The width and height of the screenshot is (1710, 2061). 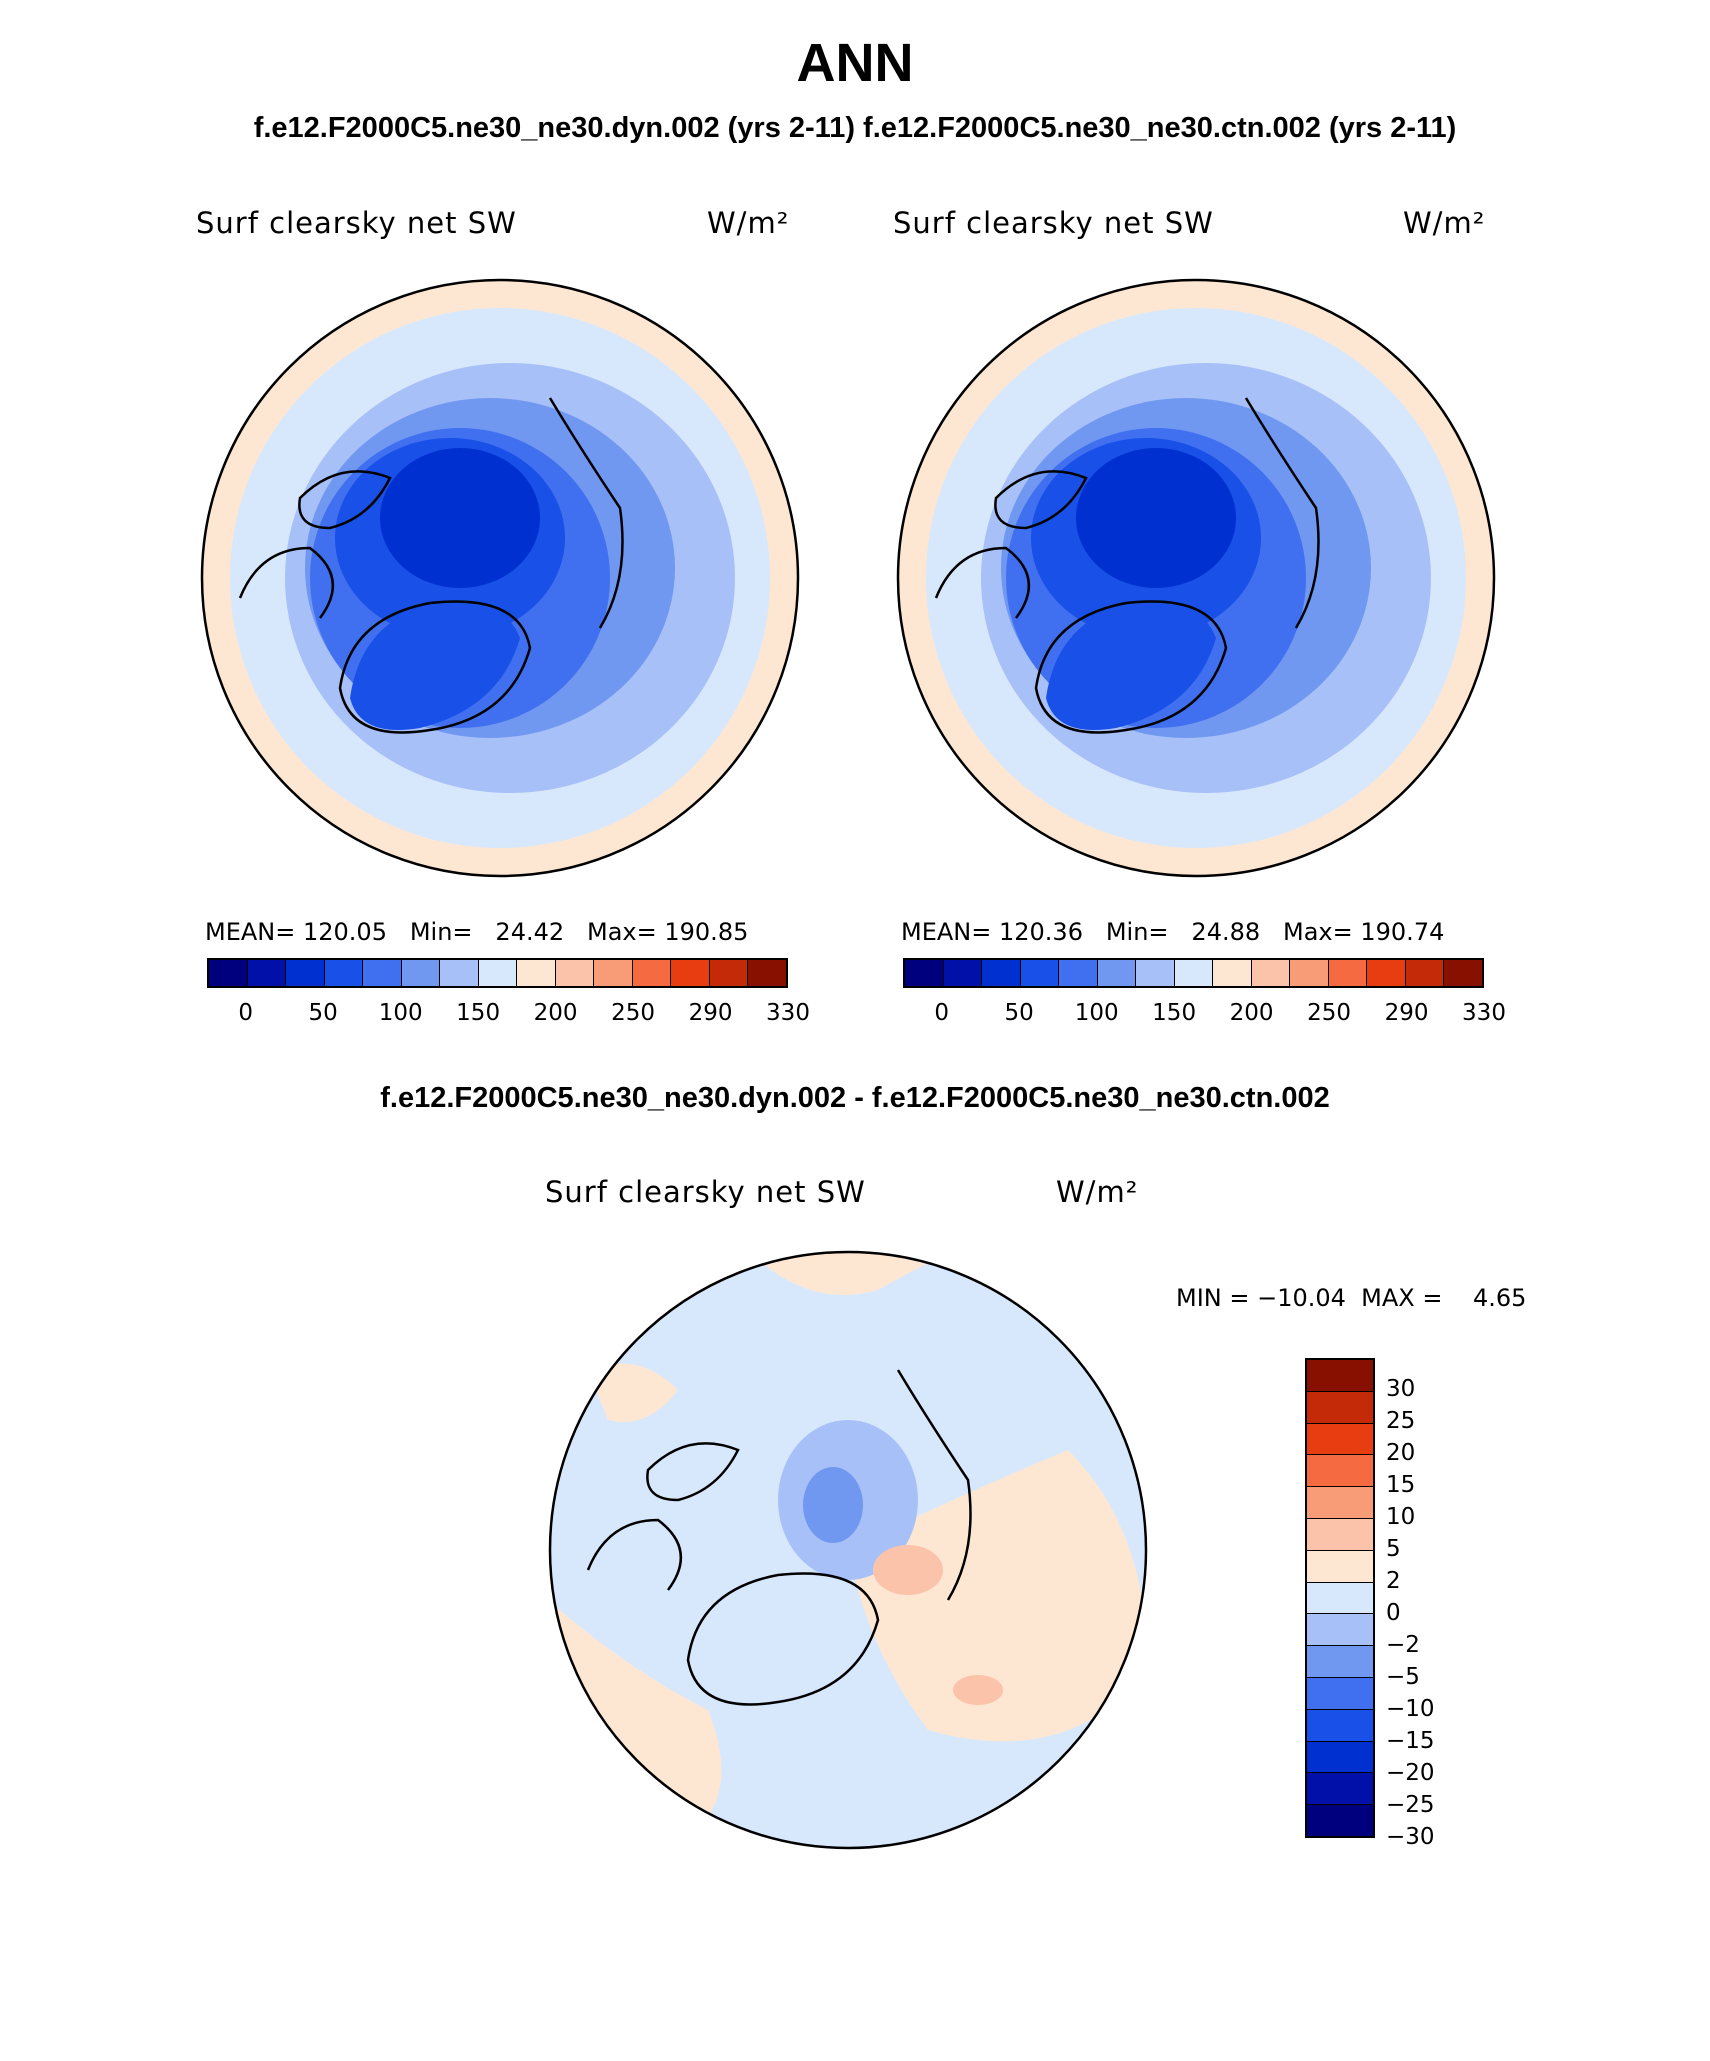 What do you see at coordinates (477, 932) in the screenshot?
I see `panel1-stats: MEAN= 120.05 Min= 24.42 Max= 190.85` at bounding box center [477, 932].